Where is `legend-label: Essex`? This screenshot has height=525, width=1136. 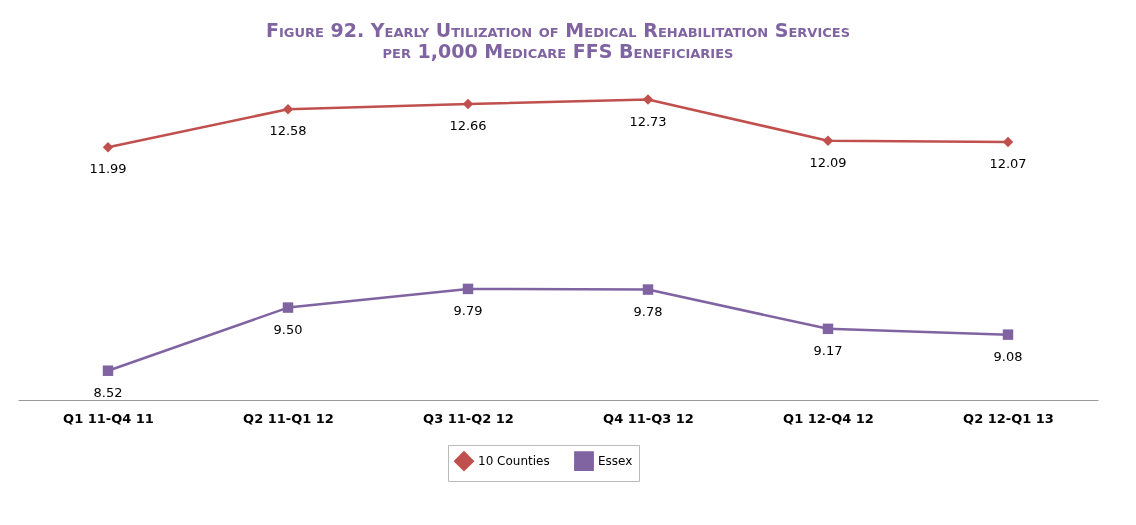 legend-label: Essex is located at coordinates (615, 461).